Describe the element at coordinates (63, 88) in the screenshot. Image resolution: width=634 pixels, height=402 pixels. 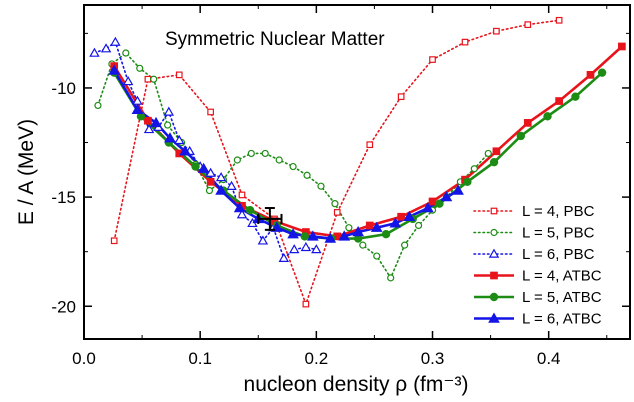
I see `y-tick-label: -10` at that location.